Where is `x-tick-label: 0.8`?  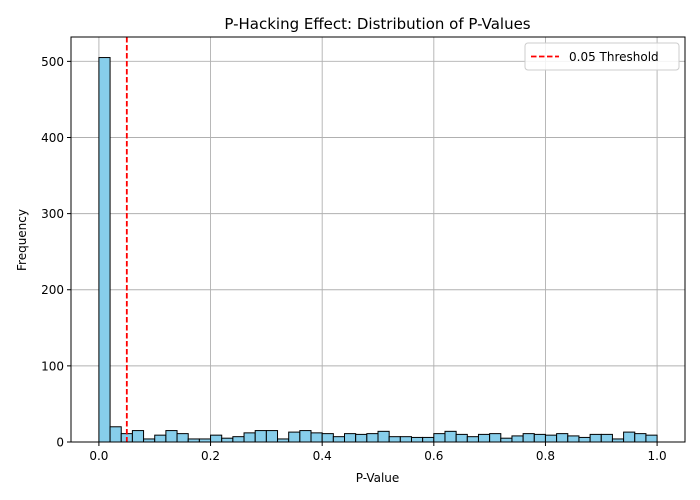 x-tick-label: 0.8 is located at coordinates (545, 456).